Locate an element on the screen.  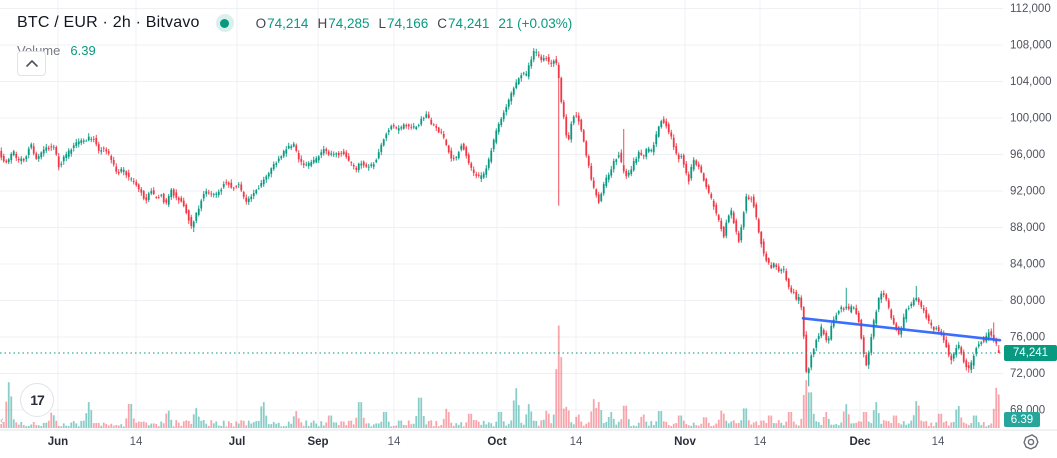
time-axis-label: Jul is located at coordinates (237, 442).